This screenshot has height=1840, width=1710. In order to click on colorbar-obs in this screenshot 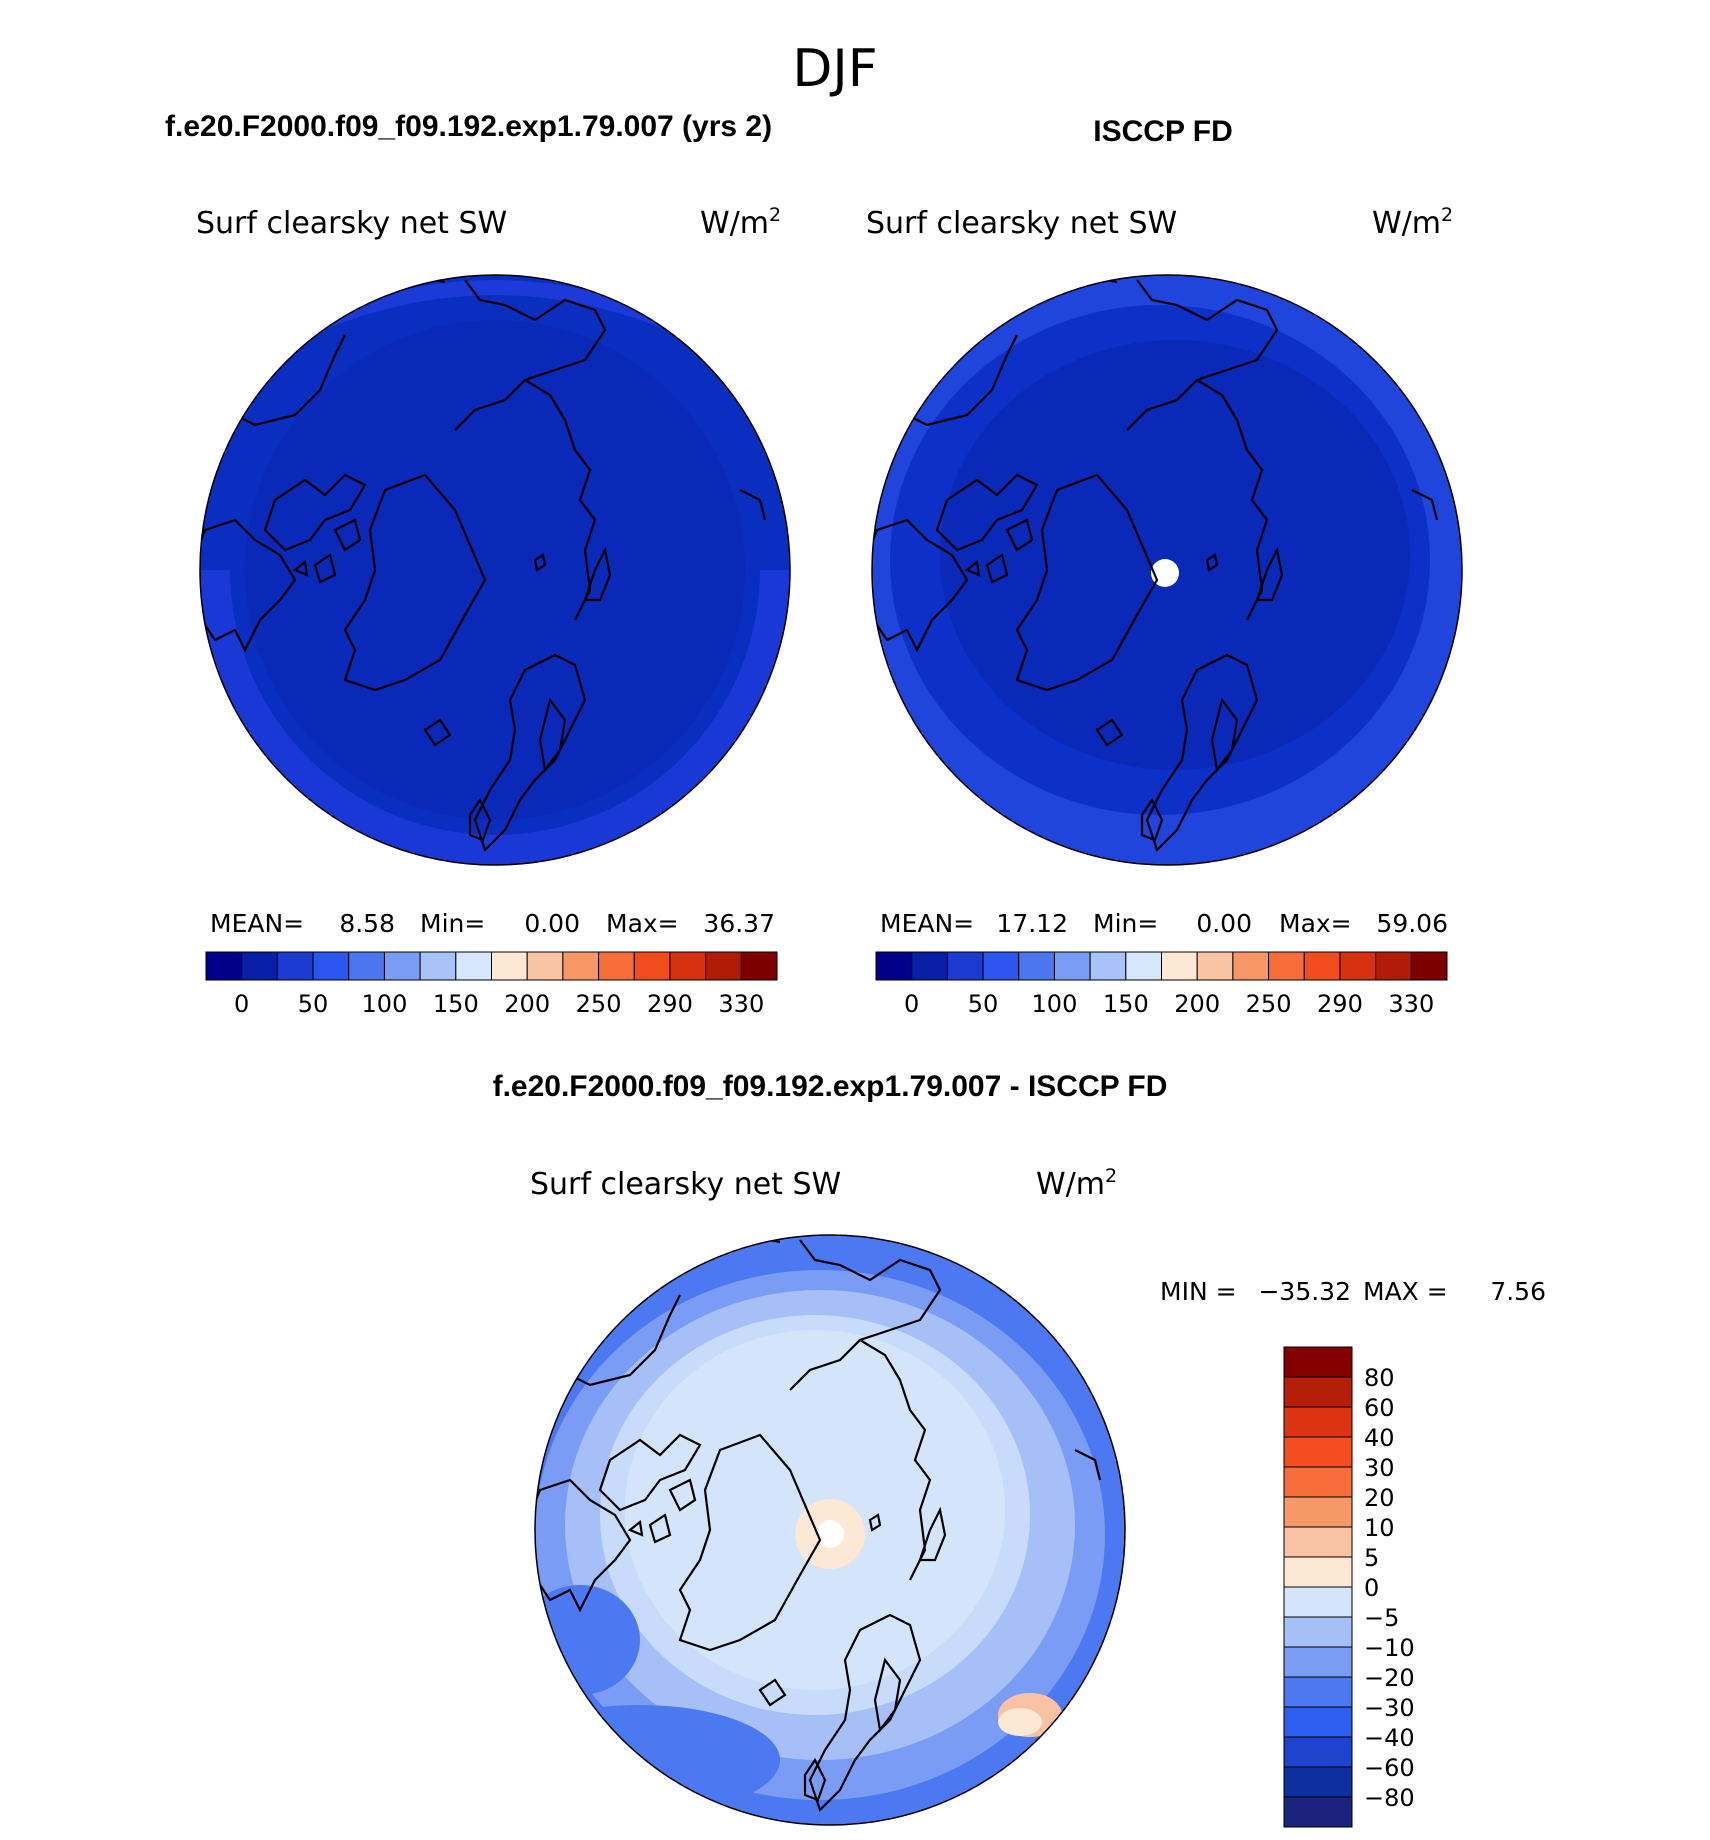, I will do `click(1161, 966)`.